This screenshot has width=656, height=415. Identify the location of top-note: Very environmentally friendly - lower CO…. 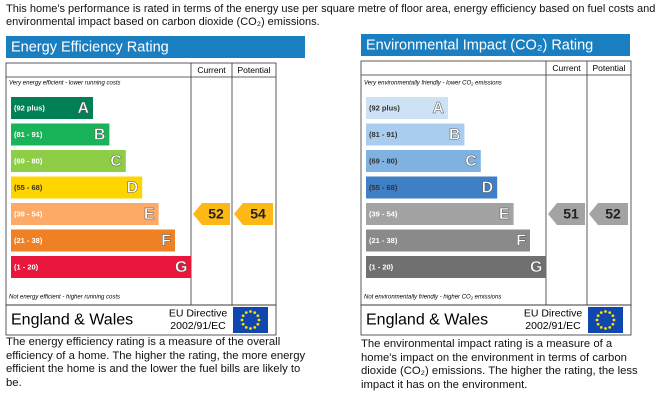
(433, 84).